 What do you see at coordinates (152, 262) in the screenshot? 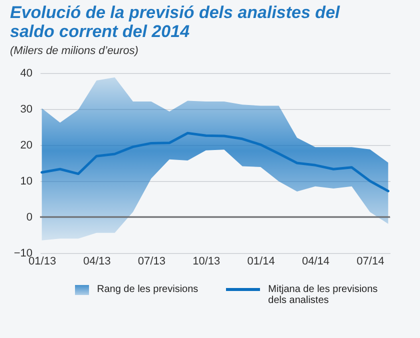
I see `x-tick-label: 07/13` at bounding box center [152, 262].